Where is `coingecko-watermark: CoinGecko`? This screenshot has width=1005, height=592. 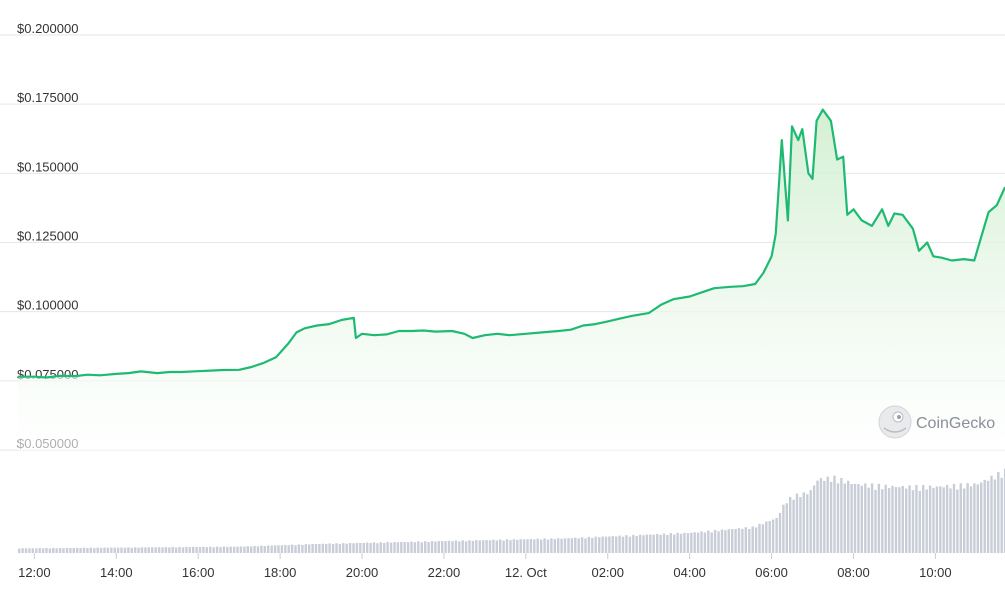 coingecko-watermark: CoinGecko is located at coordinates (936, 422).